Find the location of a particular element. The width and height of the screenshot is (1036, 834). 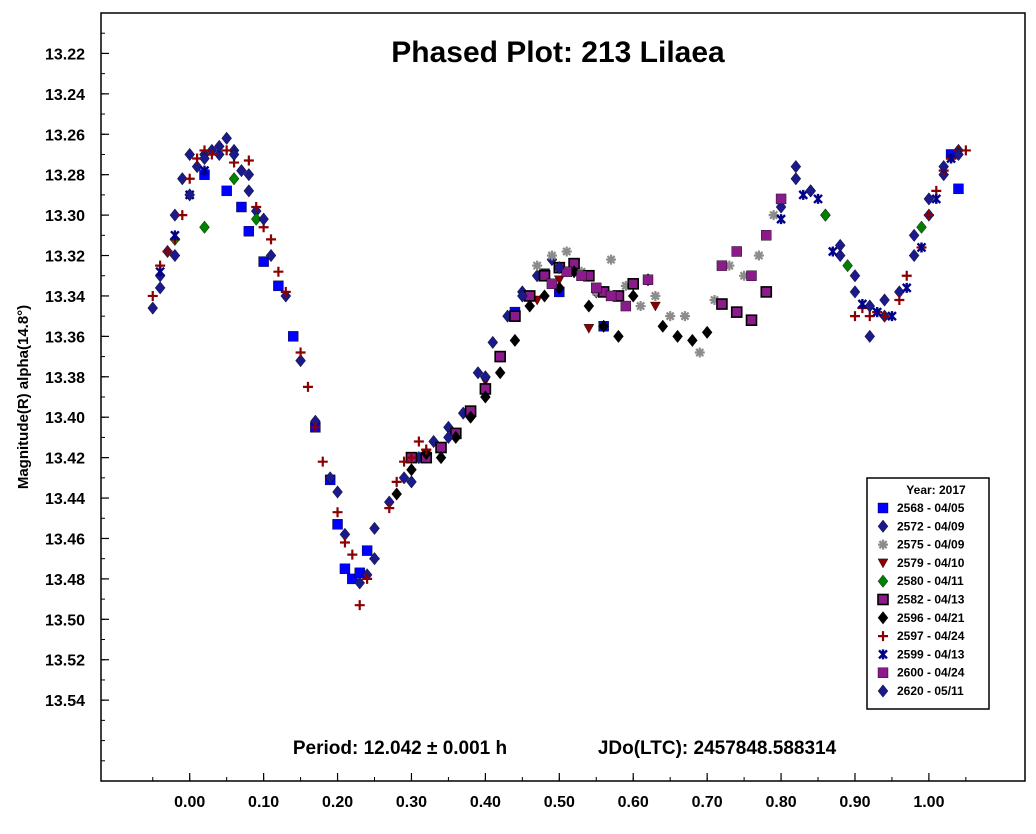

legend-entry-8: 2599 - 04/13 is located at coordinates (931, 654).